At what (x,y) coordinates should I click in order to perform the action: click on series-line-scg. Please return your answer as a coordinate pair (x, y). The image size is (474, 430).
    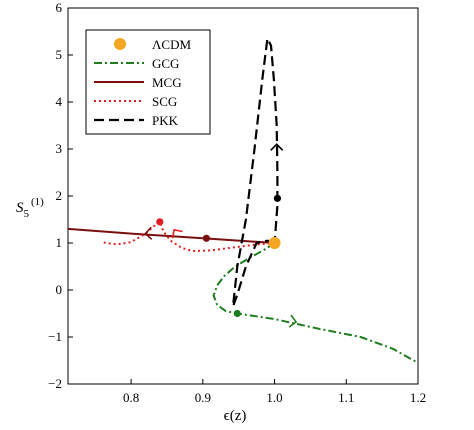
    Looking at the image, I should click on (188, 236).